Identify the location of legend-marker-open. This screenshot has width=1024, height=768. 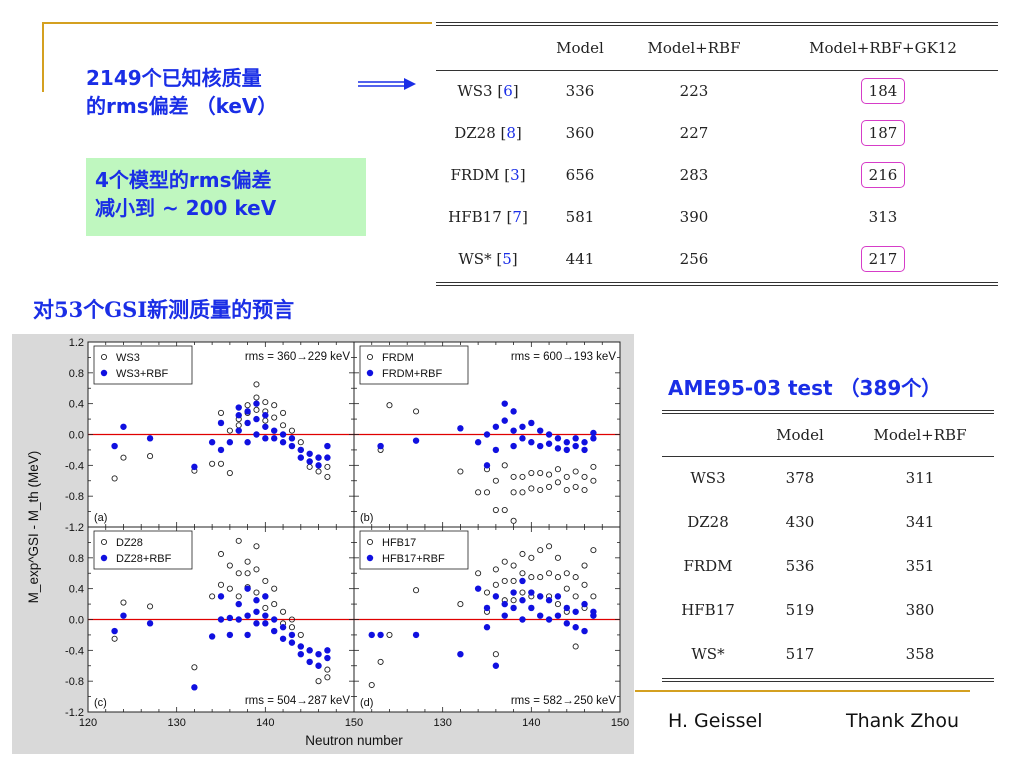
(104, 357).